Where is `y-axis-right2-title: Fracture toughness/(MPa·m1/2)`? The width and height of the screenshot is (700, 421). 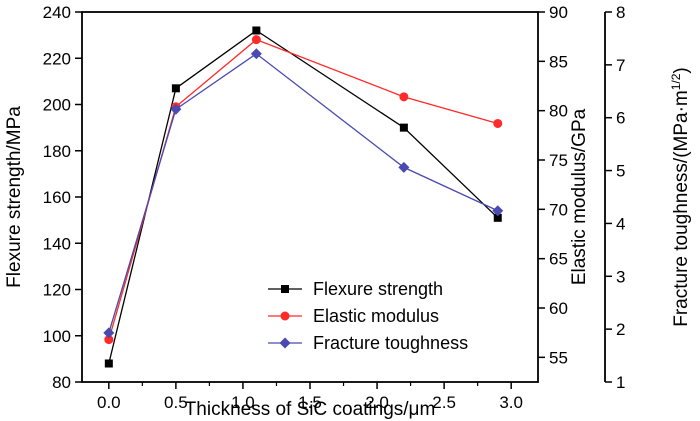 y-axis-right2-title: Fracture toughness/(MPa·m1/2) is located at coordinates (680, 197).